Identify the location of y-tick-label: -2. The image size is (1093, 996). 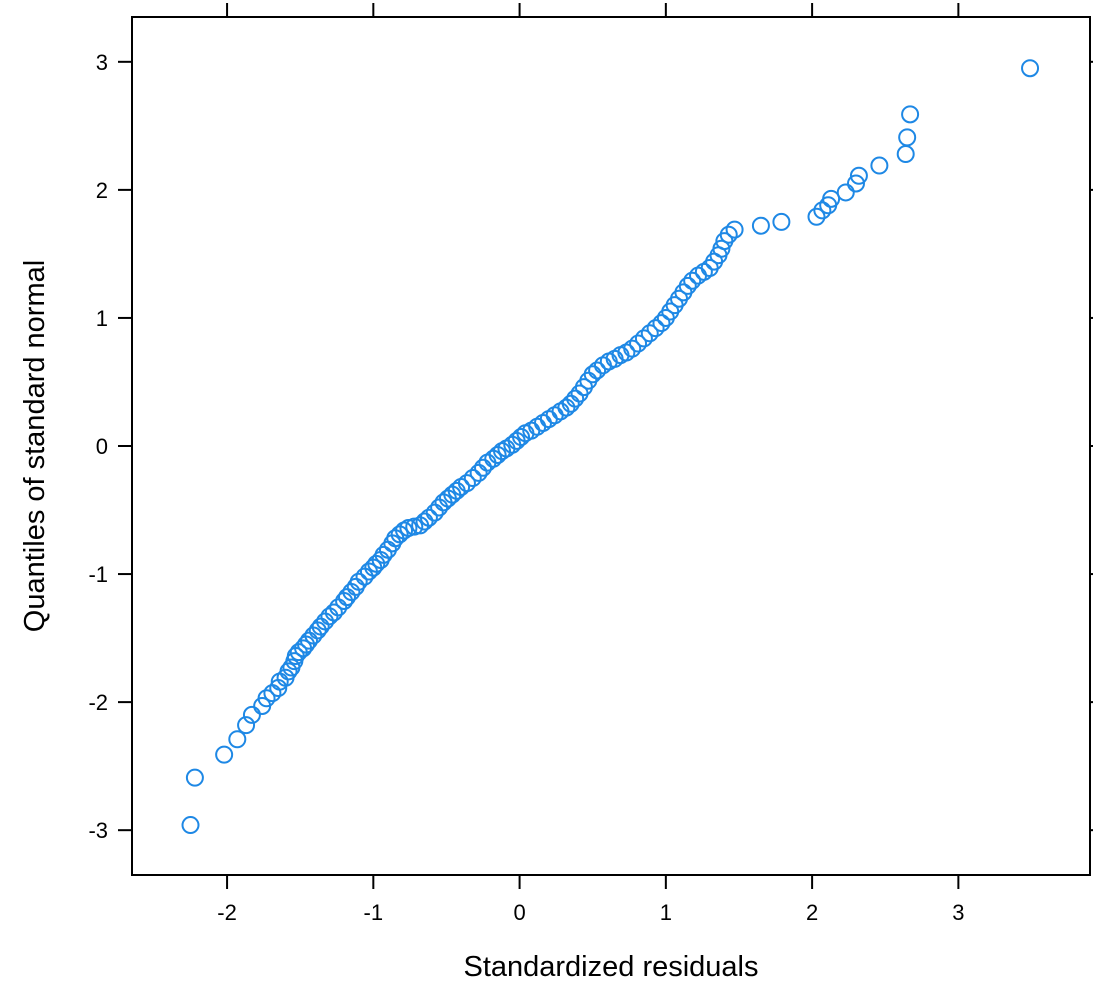
(98, 702).